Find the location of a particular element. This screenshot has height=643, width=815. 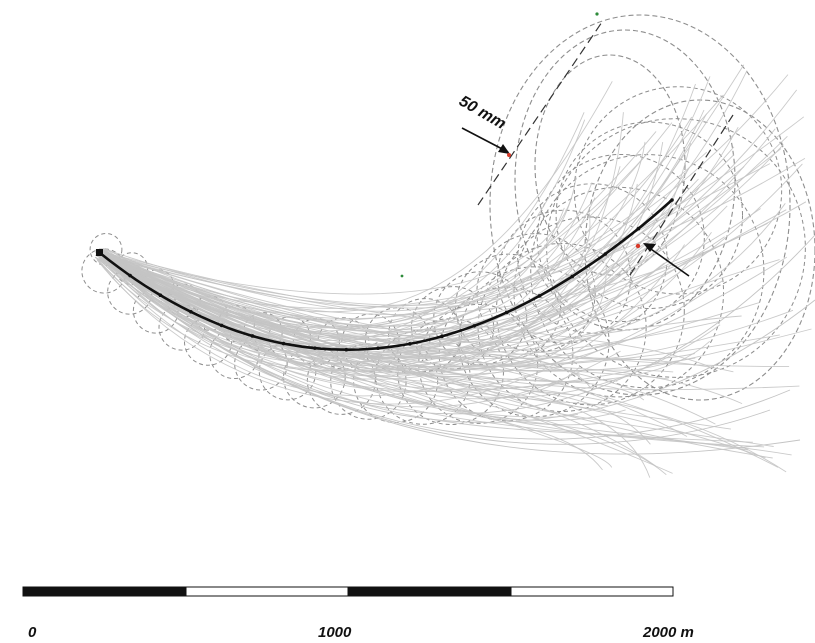

start-marker is located at coordinates (99, 252).